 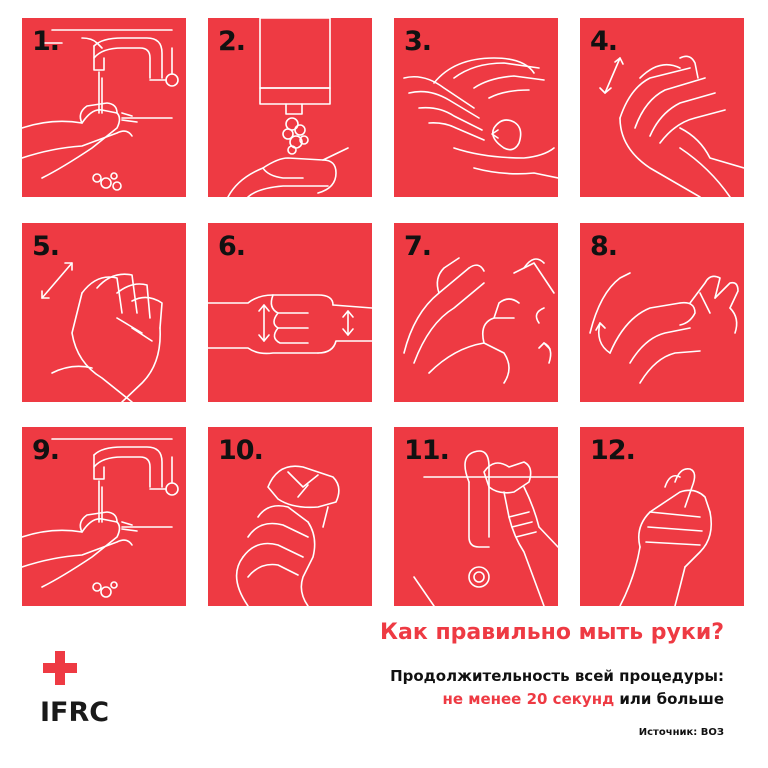 I want to click on interlaced-fingers-icon, so click(x=102, y=332).